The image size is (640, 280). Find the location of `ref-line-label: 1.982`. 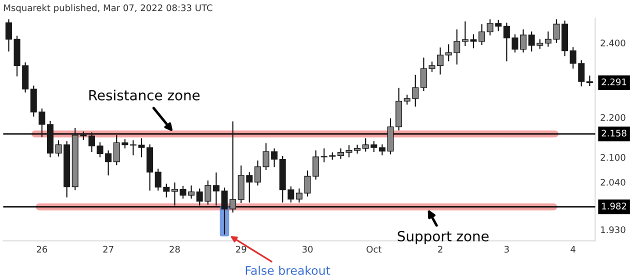

ref-line-label: 1.982 is located at coordinates (614, 206).